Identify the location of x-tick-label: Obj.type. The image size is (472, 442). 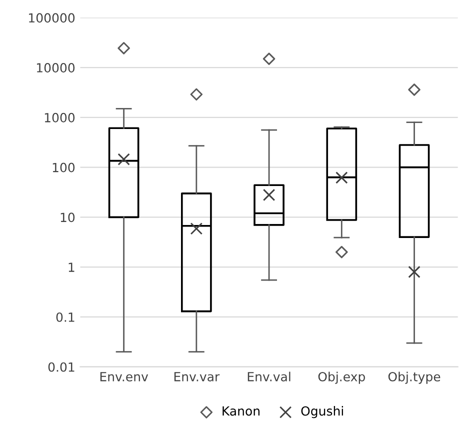
(414, 378).